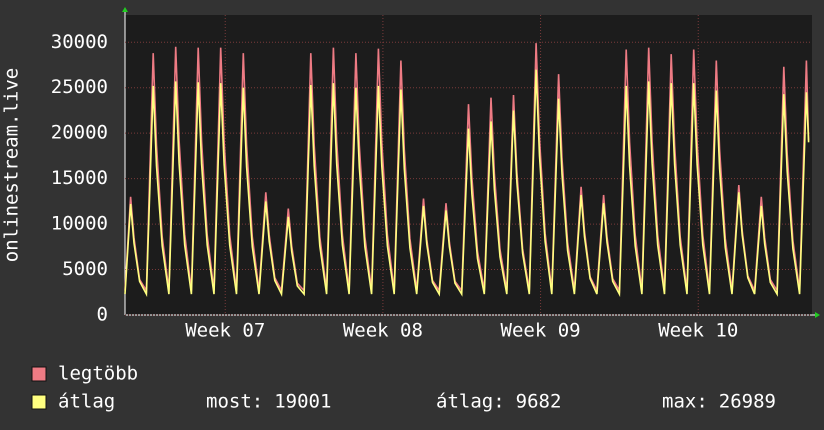  I want to click on y-tick-label: 30000, so click(79, 42).